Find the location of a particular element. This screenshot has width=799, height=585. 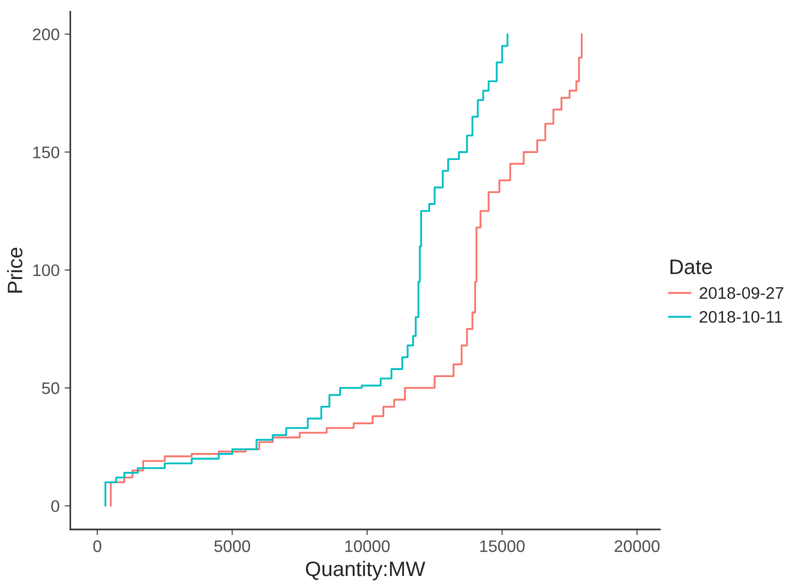

y-tick-label: 150 is located at coordinates (46, 152).